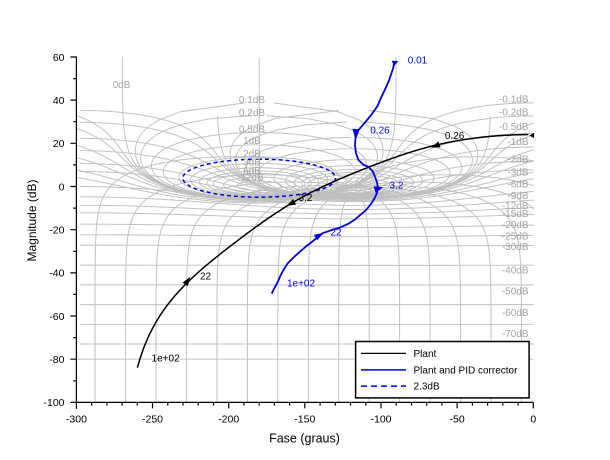  What do you see at coordinates (425, 354) in the screenshot?
I see `svg-text: Plant` at bounding box center [425, 354].